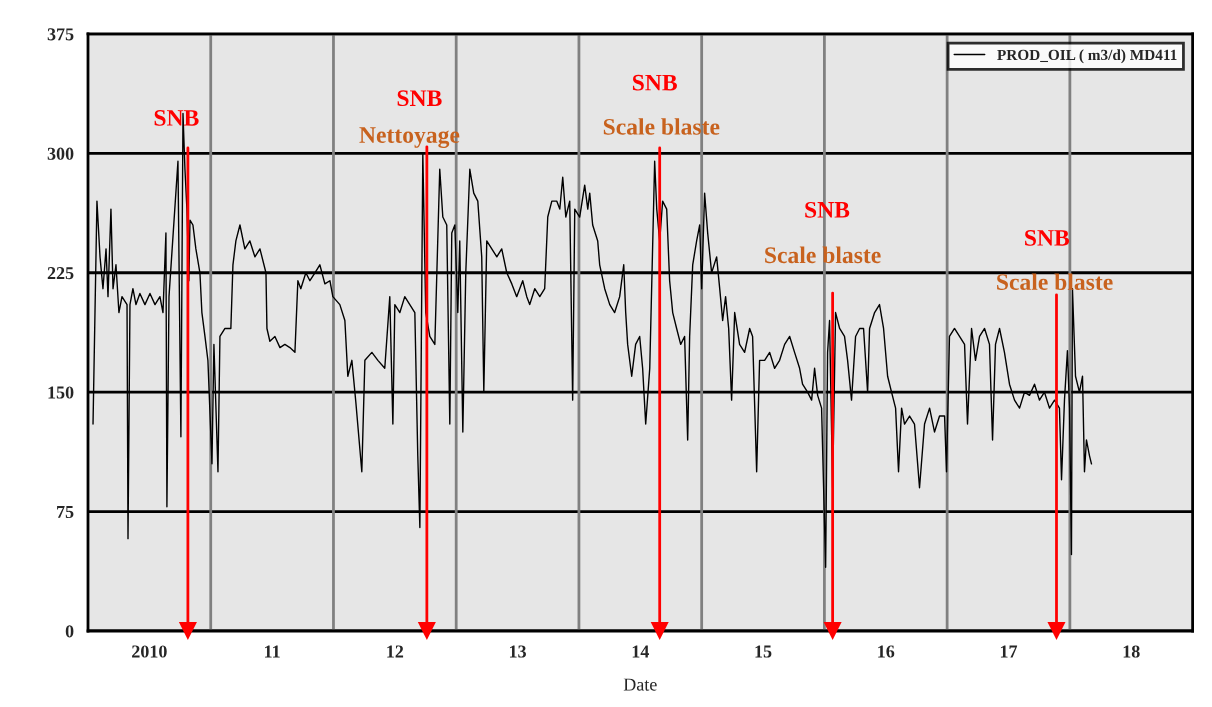 Image resolution: width=1212 pixels, height=707 pixels. What do you see at coordinates (60, 34) in the screenshot?
I see `y-tick-label: 375` at bounding box center [60, 34].